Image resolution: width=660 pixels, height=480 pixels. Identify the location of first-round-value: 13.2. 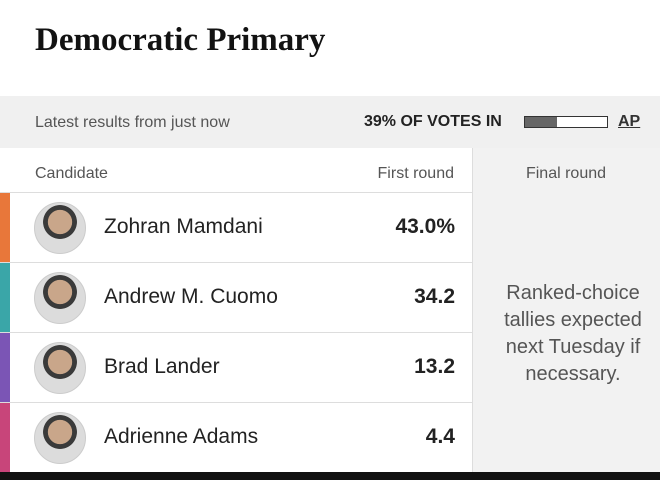
(434, 366).